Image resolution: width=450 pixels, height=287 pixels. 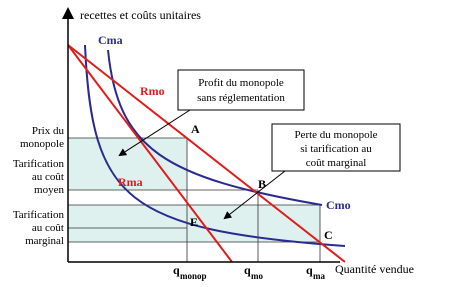 I want to click on callout-text: coût marginal, so click(x=336, y=163).